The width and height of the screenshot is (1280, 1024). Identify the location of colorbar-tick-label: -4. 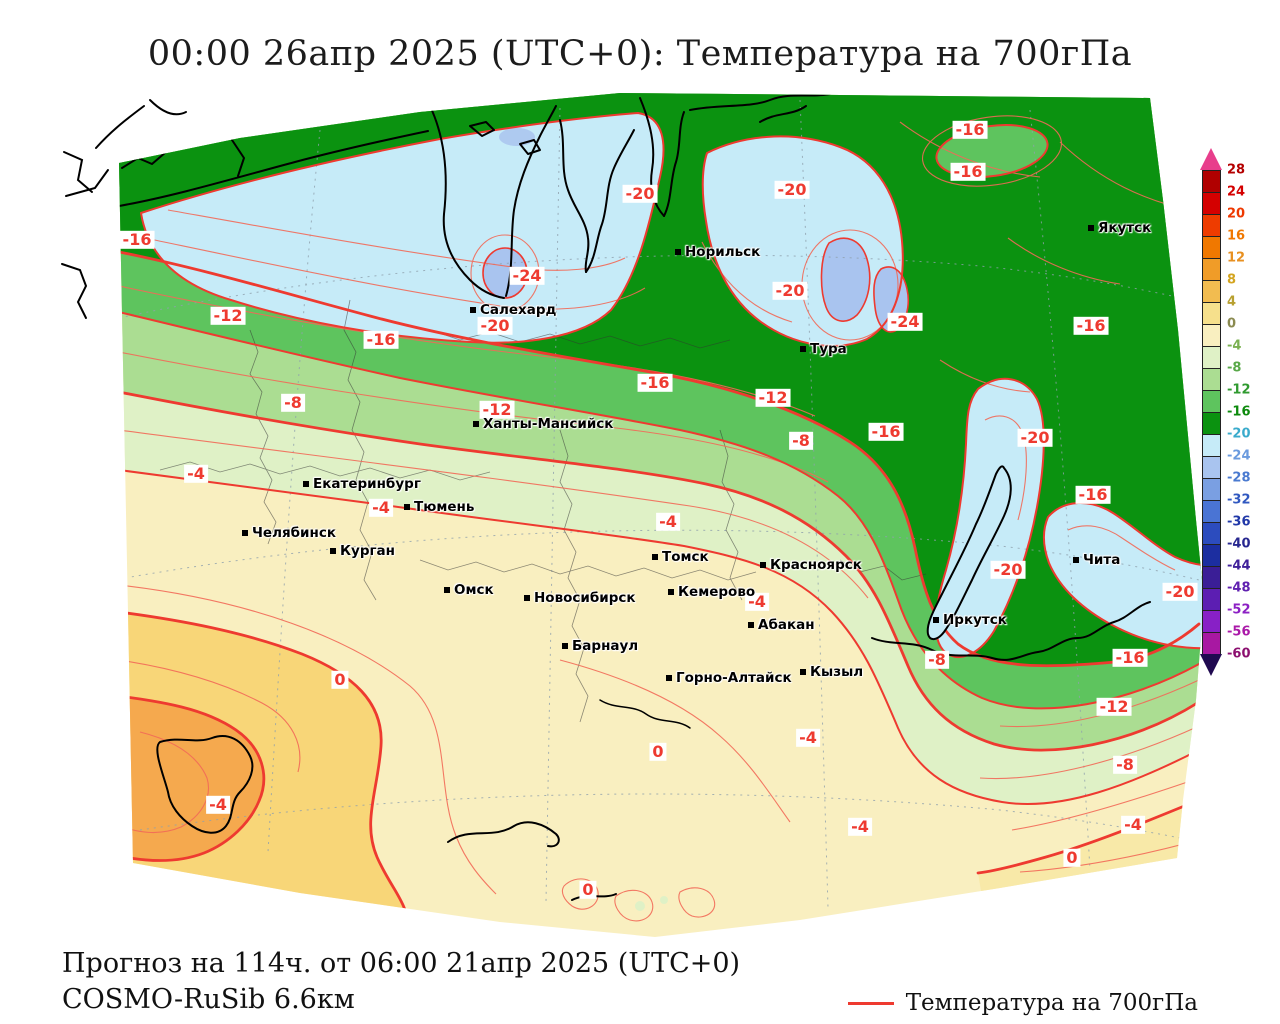
(1234, 346).